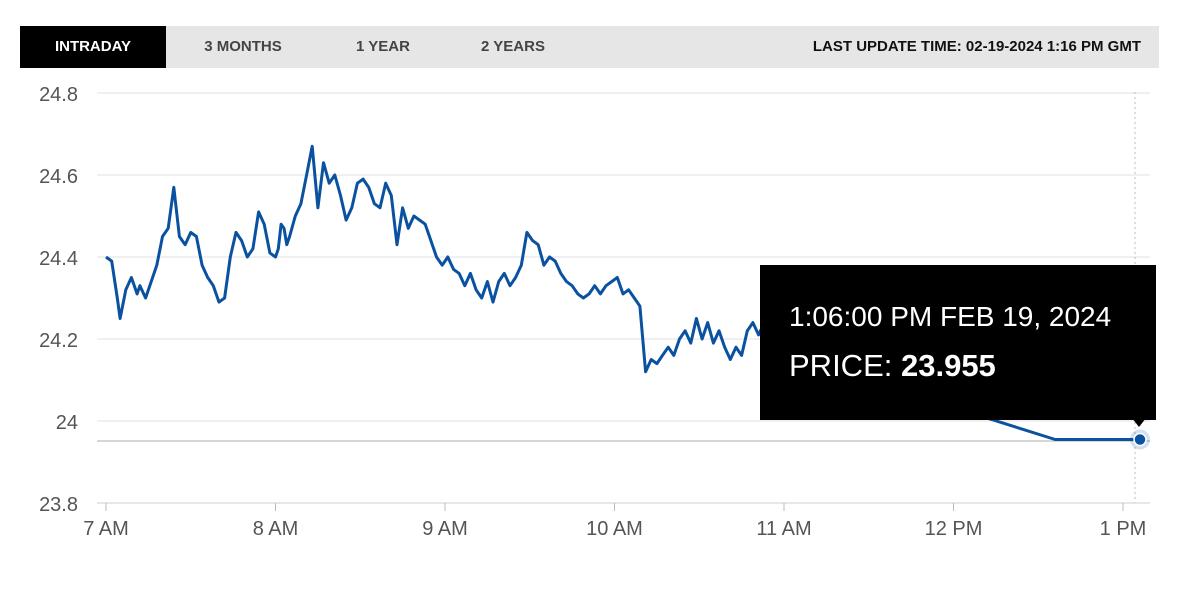 Image resolution: width=1200 pixels, height=594 pixels. I want to click on y-tick-label: 23.8, so click(58, 505).